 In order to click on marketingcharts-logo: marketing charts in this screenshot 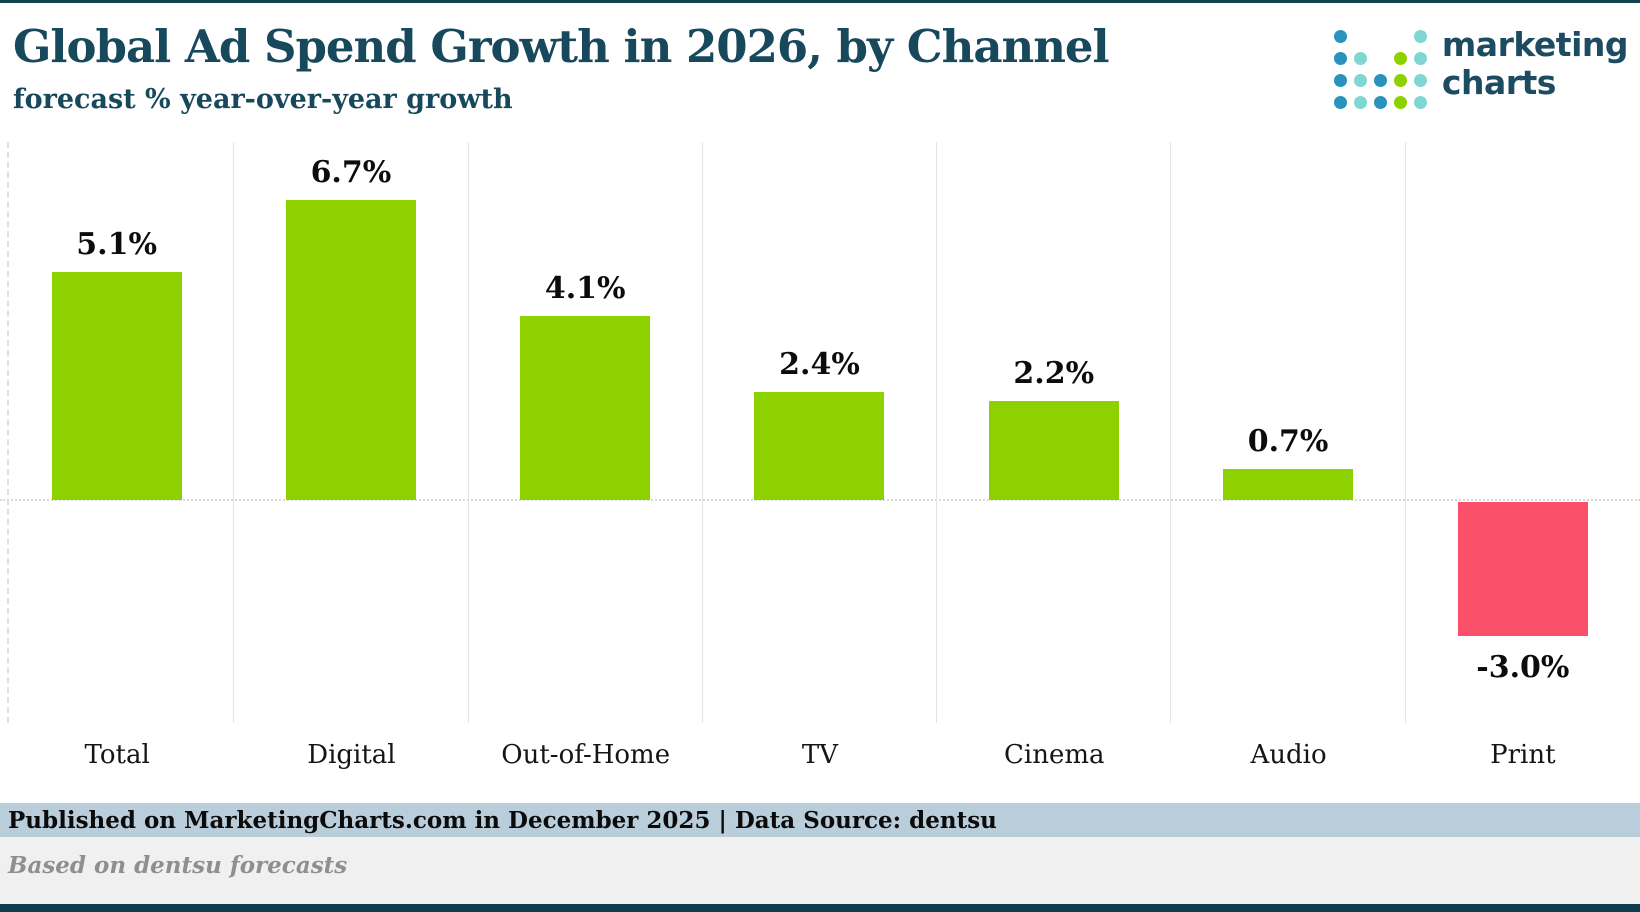, I will do `click(1481, 67)`.